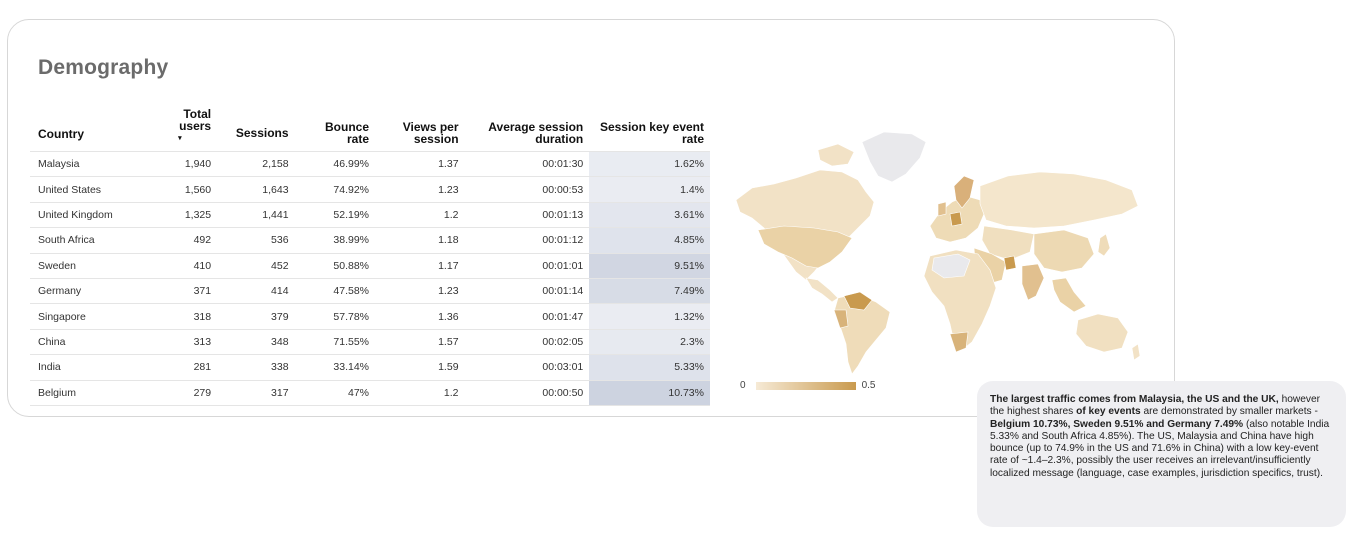 The width and height of the screenshot is (1368, 545). What do you see at coordinates (347, 133) in the screenshot?
I see `header-bounce-rate: Bounce rate` at bounding box center [347, 133].